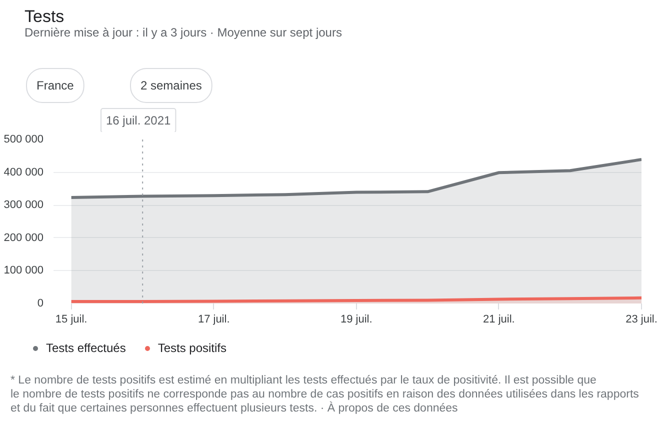 The width and height of the screenshot is (661, 427). Describe the element at coordinates (183, 33) in the screenshot. I see `chart-subtitle: Dernière mise à jour : il y a 3 jours · Moyenne sur sept jours` at that location.